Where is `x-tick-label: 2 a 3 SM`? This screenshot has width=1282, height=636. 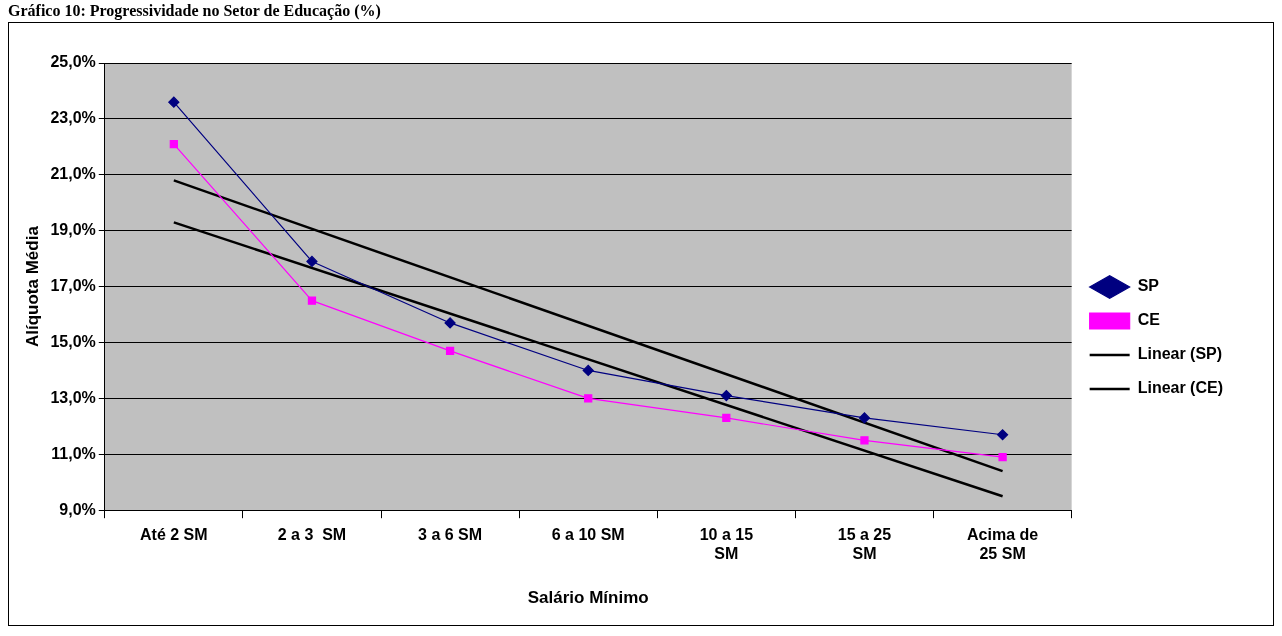
x-tick-label: 2 a 3 SM is located at coordinates (312, 535).